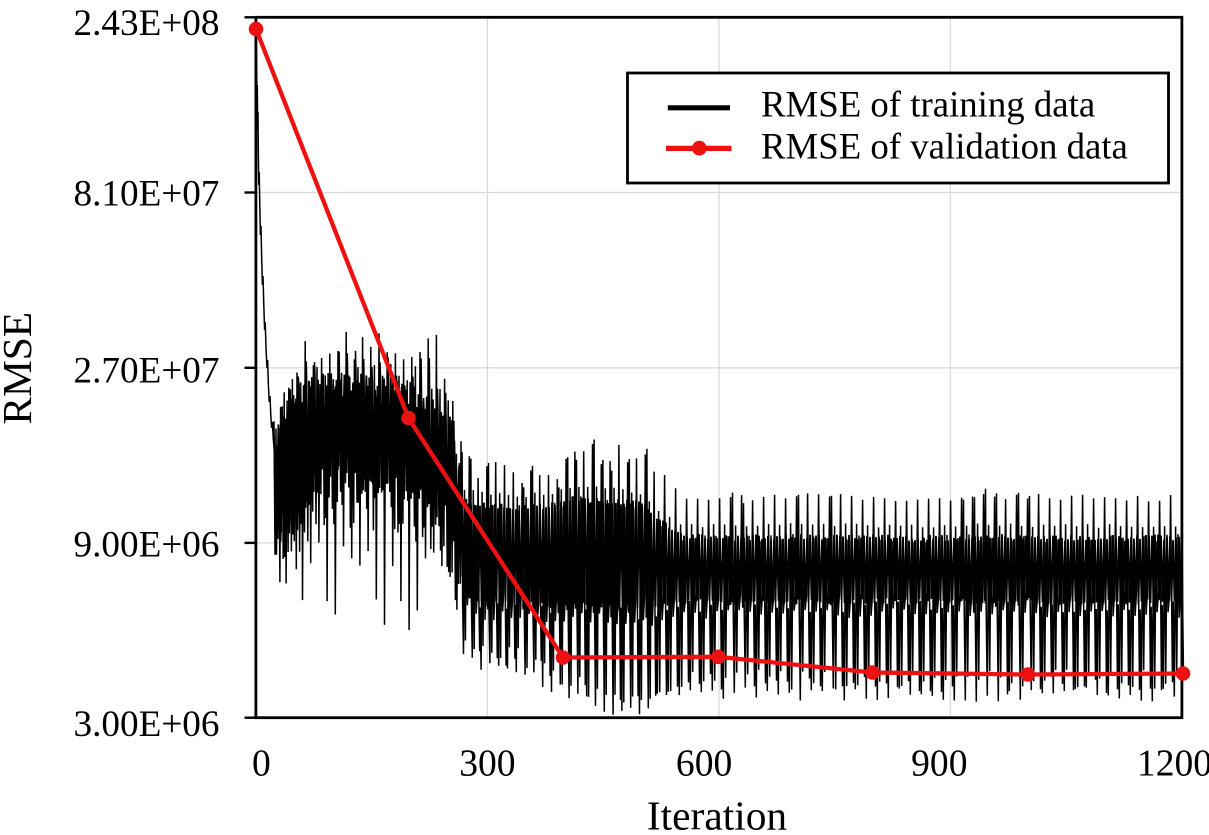 The image size is (1209, 835). Describe the element at coordinates (939, 764) in the screenshot. I see `svg-text: 900` at that location.